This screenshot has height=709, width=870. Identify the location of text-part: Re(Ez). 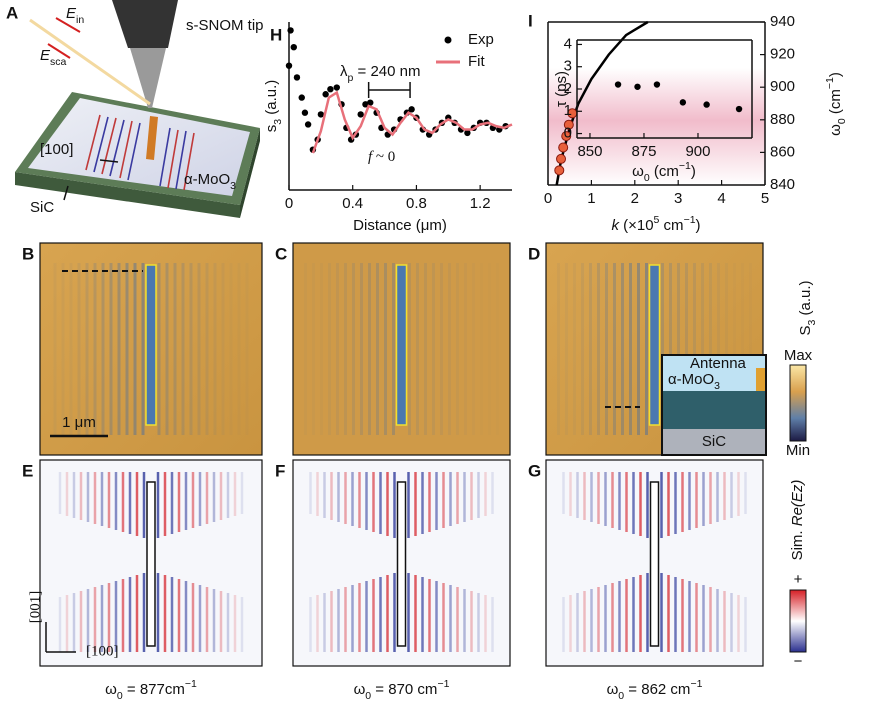
(797, 503).